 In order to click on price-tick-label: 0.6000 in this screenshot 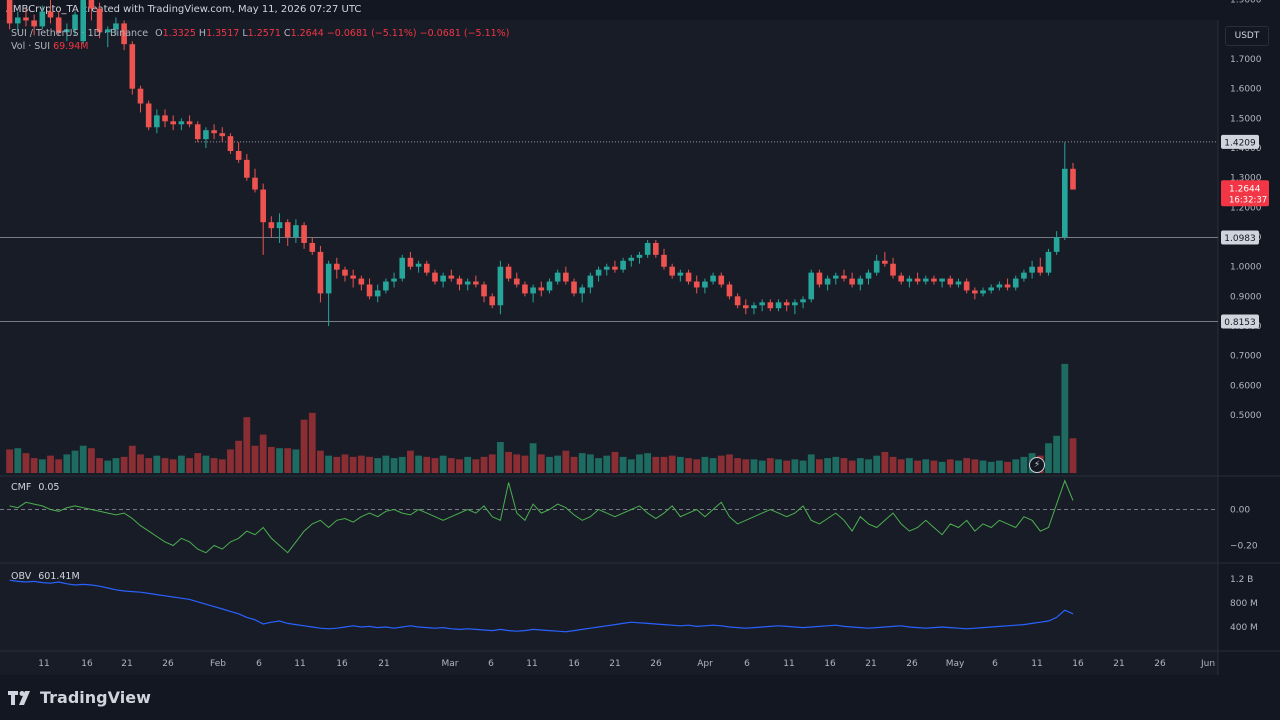, I will do `click(1246, 386)`.